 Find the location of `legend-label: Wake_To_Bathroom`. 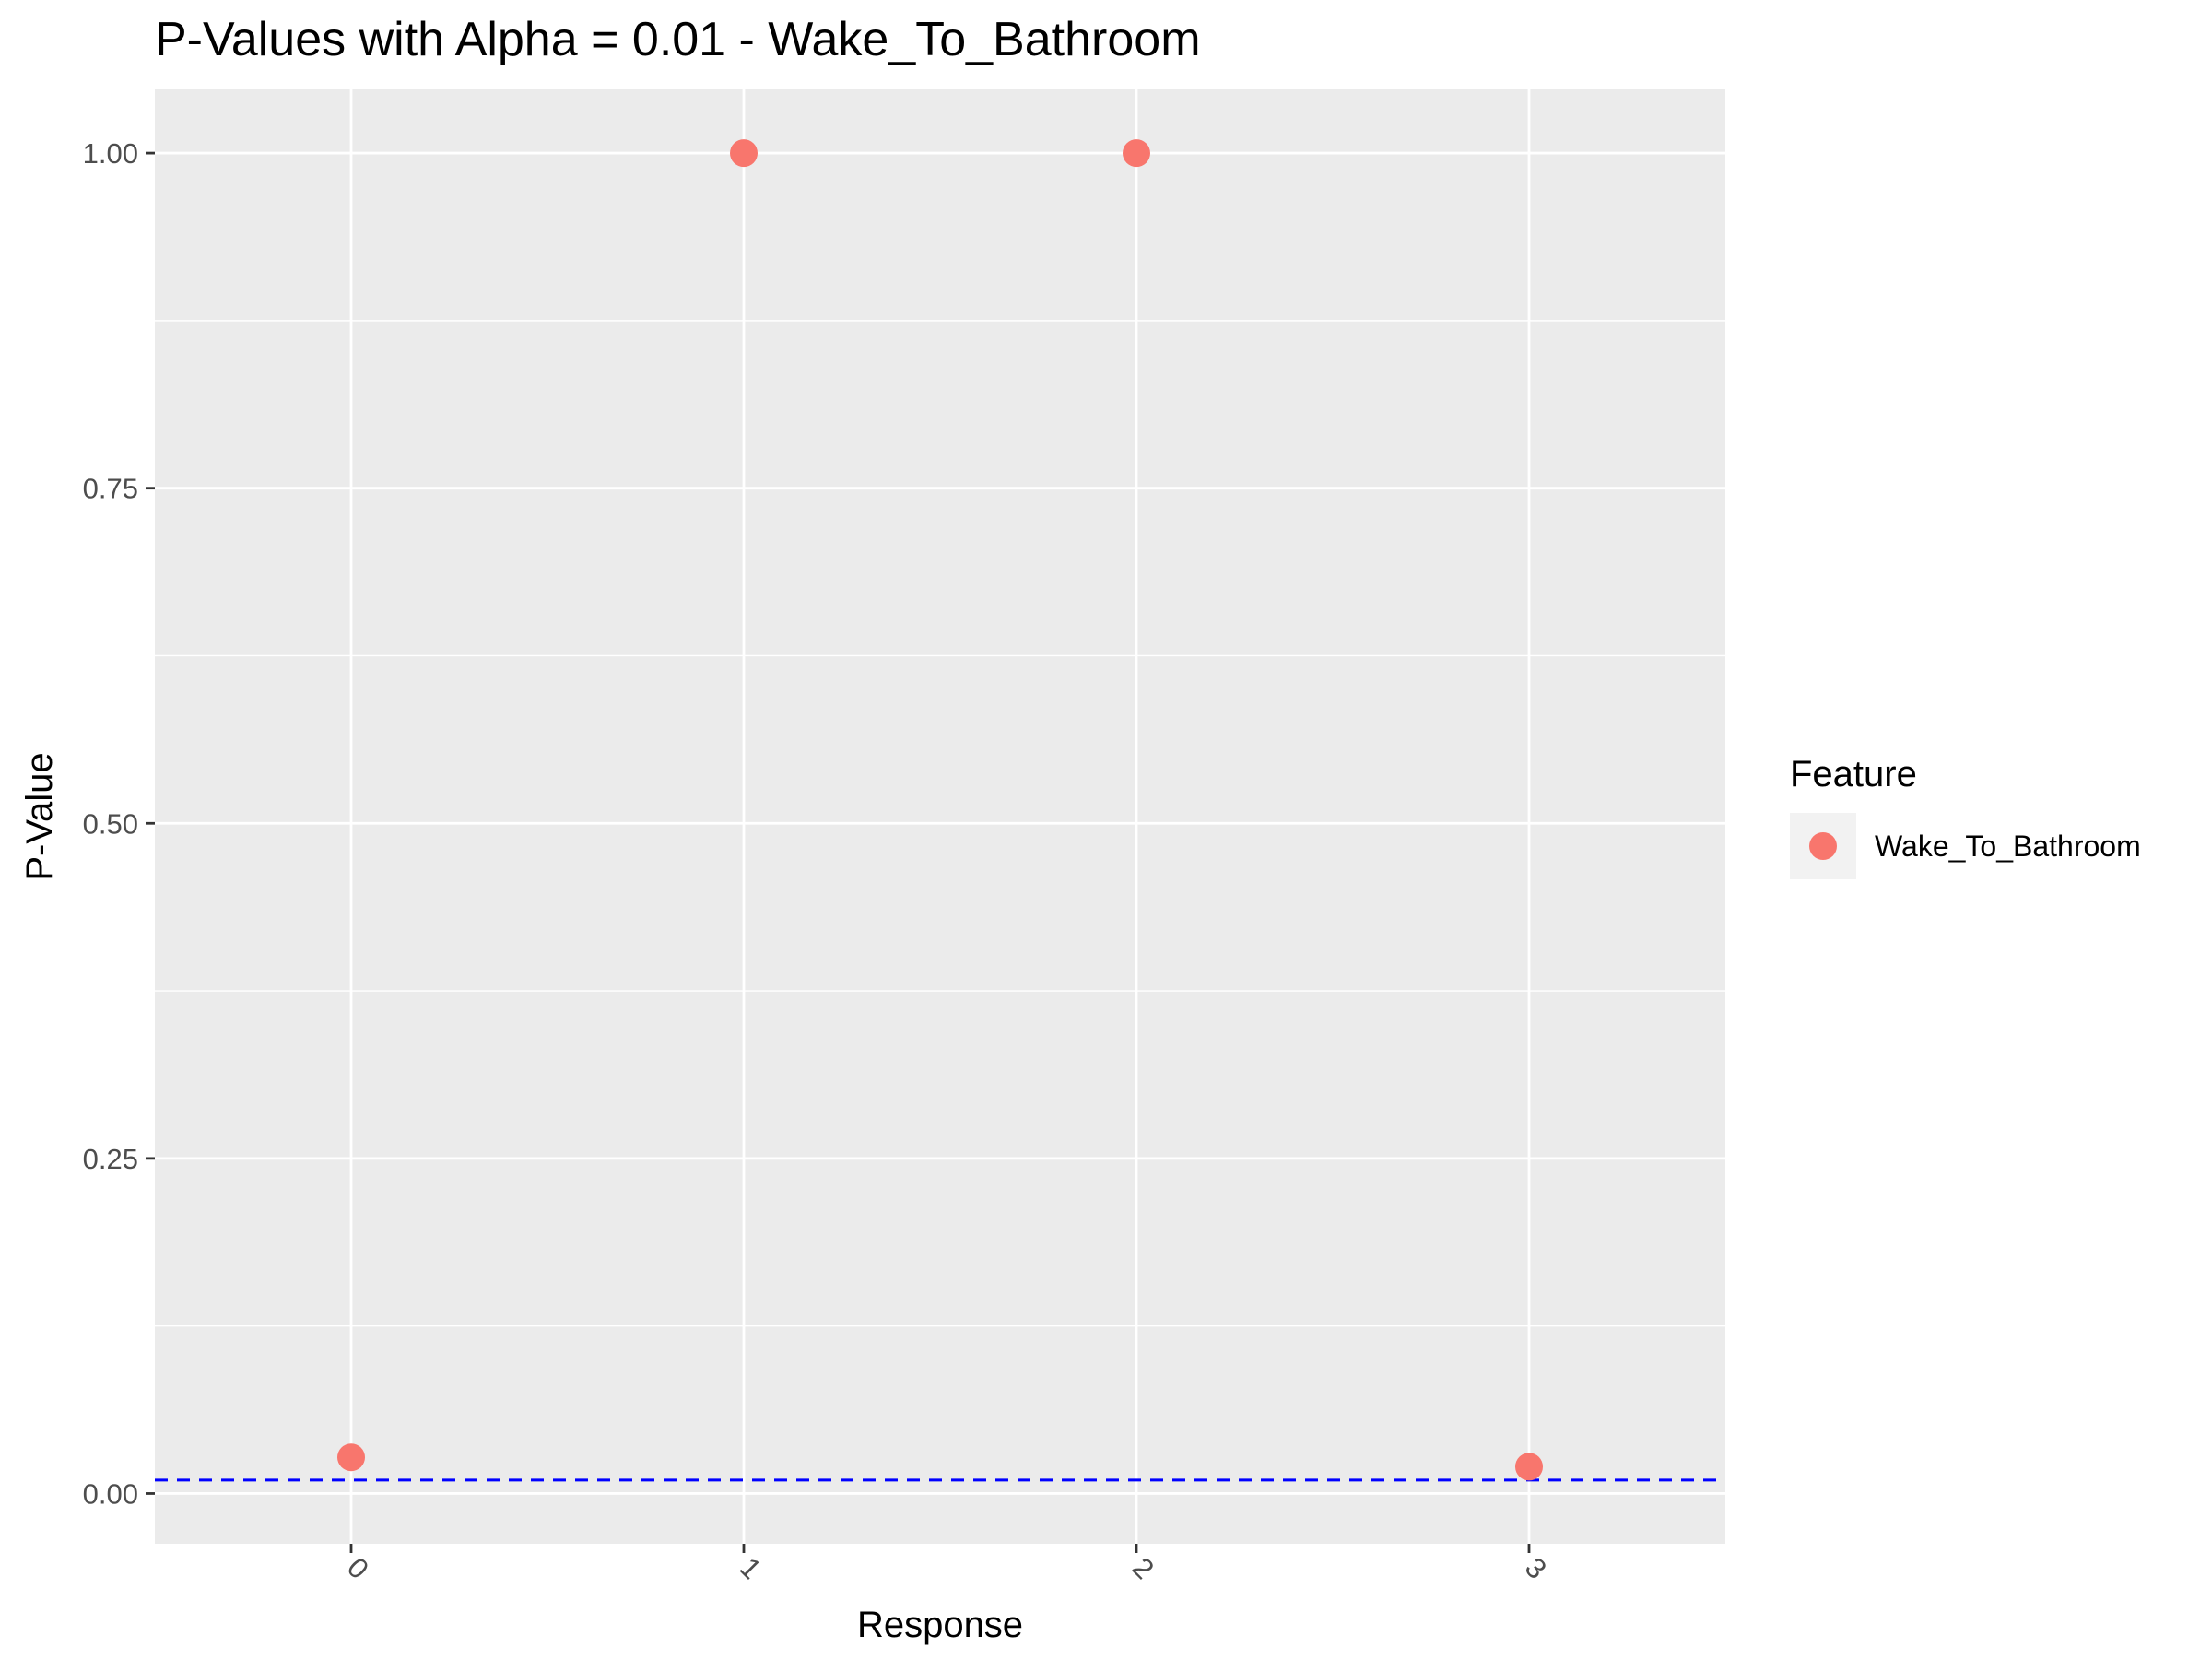

legend-label: Wake_To_Bathroom is located at coordinates (2008, 846).